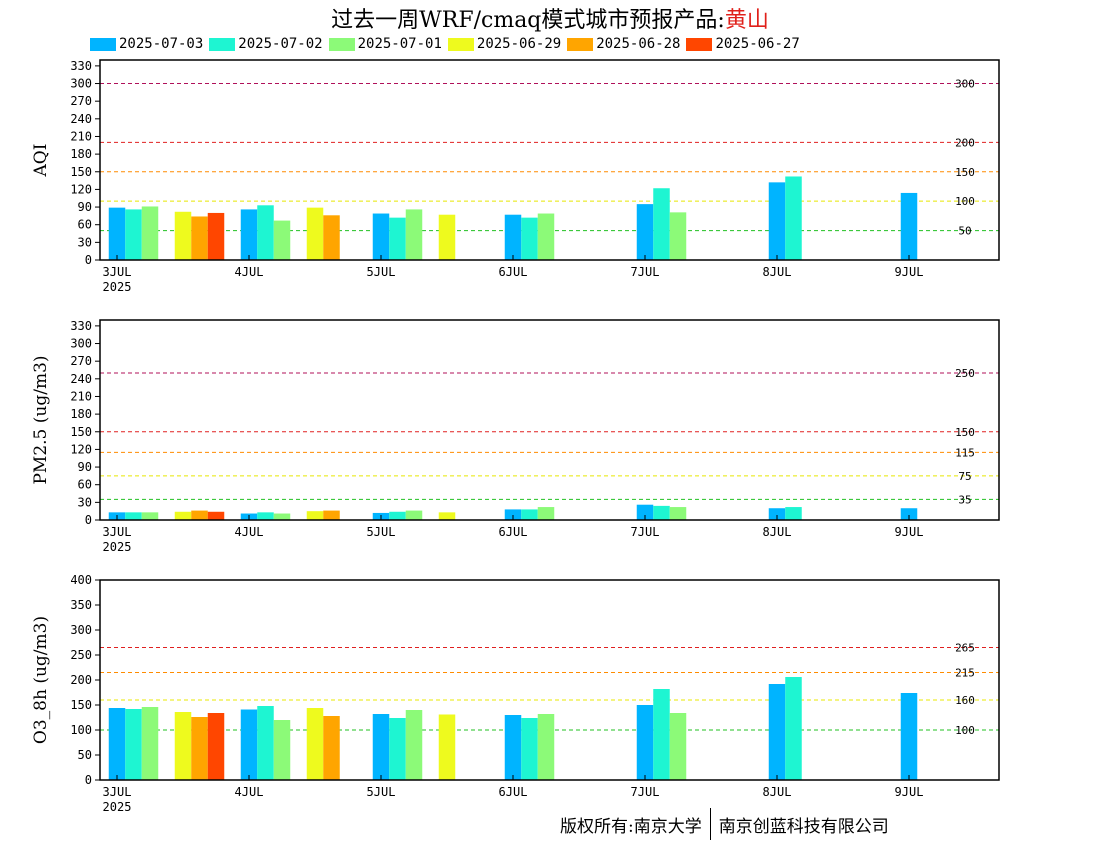 The height and width of the screenshot is (850, 1100). I want to click on y-tick-label: 200, so click(81, 680).